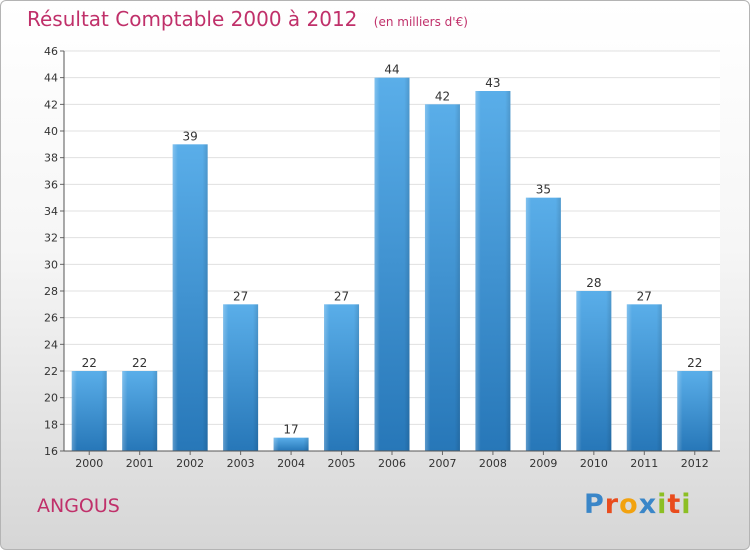 This screenshot has width=750, height=550. I want to click on data-label: 17, so click(290, 430).